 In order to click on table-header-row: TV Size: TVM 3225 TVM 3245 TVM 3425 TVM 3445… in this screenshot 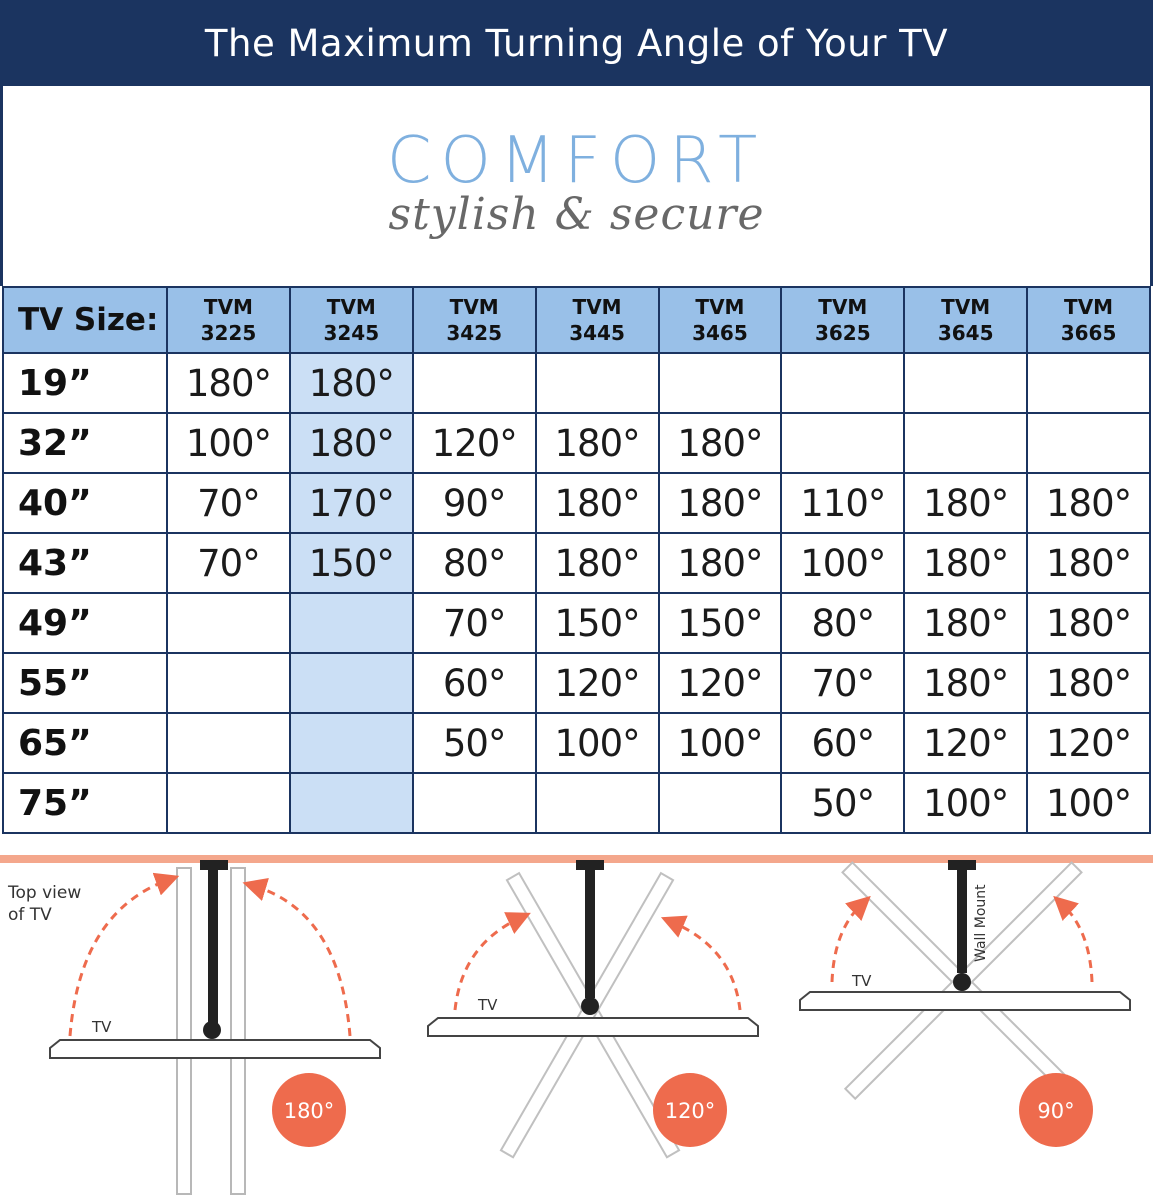, I will do `click(576, 320)`.